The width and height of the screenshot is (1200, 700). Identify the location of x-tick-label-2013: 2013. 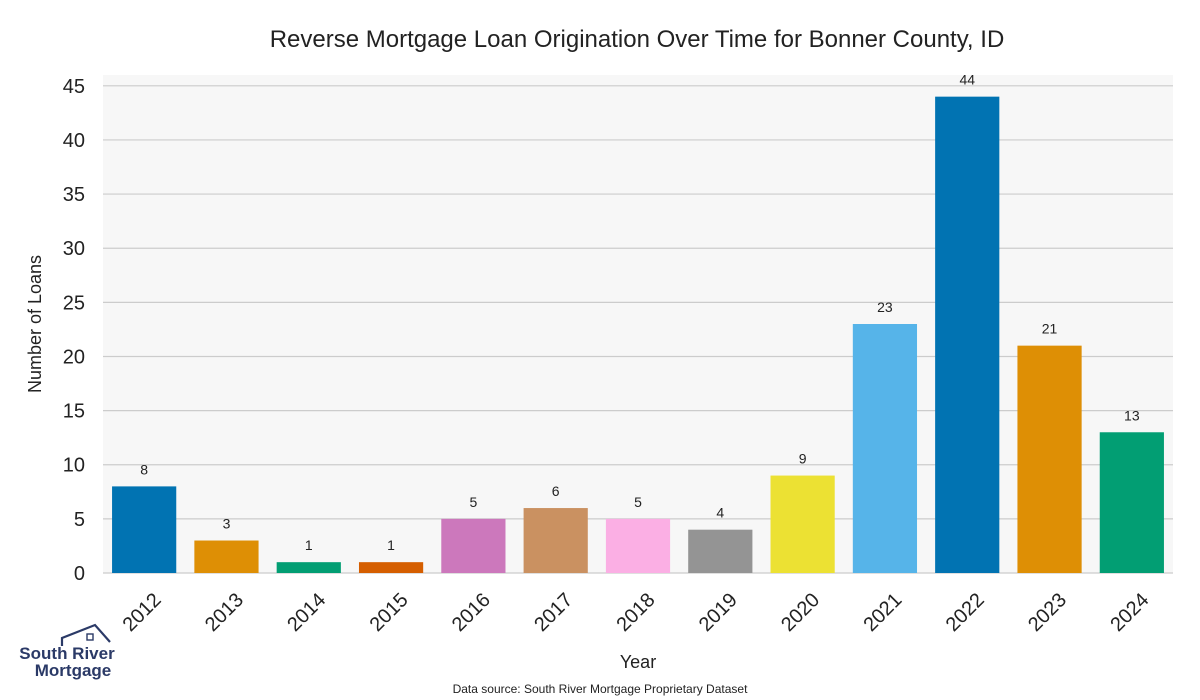
(224, 612).